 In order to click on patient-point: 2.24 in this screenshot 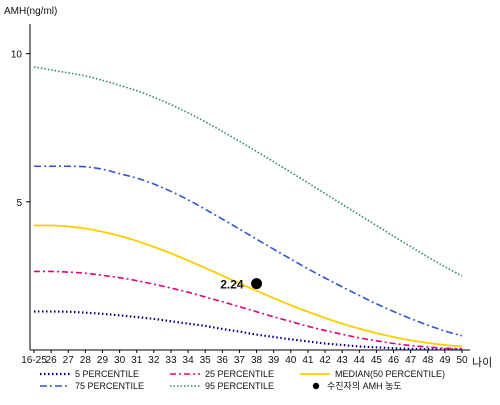, I will do `click(241, 285)`.